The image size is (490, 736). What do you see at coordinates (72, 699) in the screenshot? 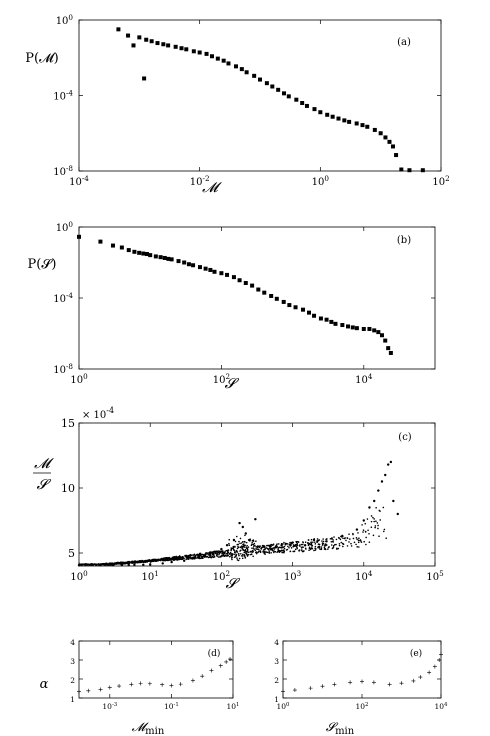
I see `y-tick-label: 1` at bounding box center [72, 699].